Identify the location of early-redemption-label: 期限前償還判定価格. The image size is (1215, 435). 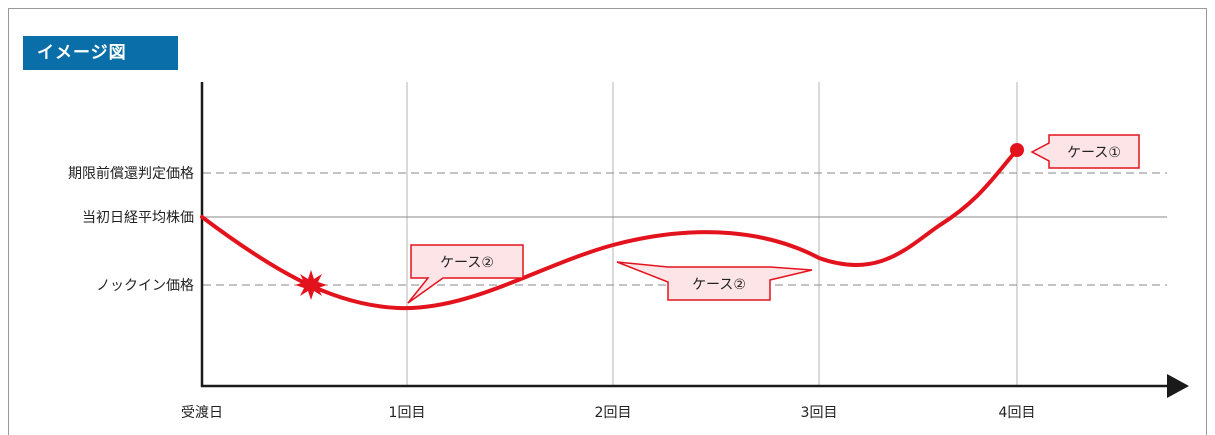
(131, 173).